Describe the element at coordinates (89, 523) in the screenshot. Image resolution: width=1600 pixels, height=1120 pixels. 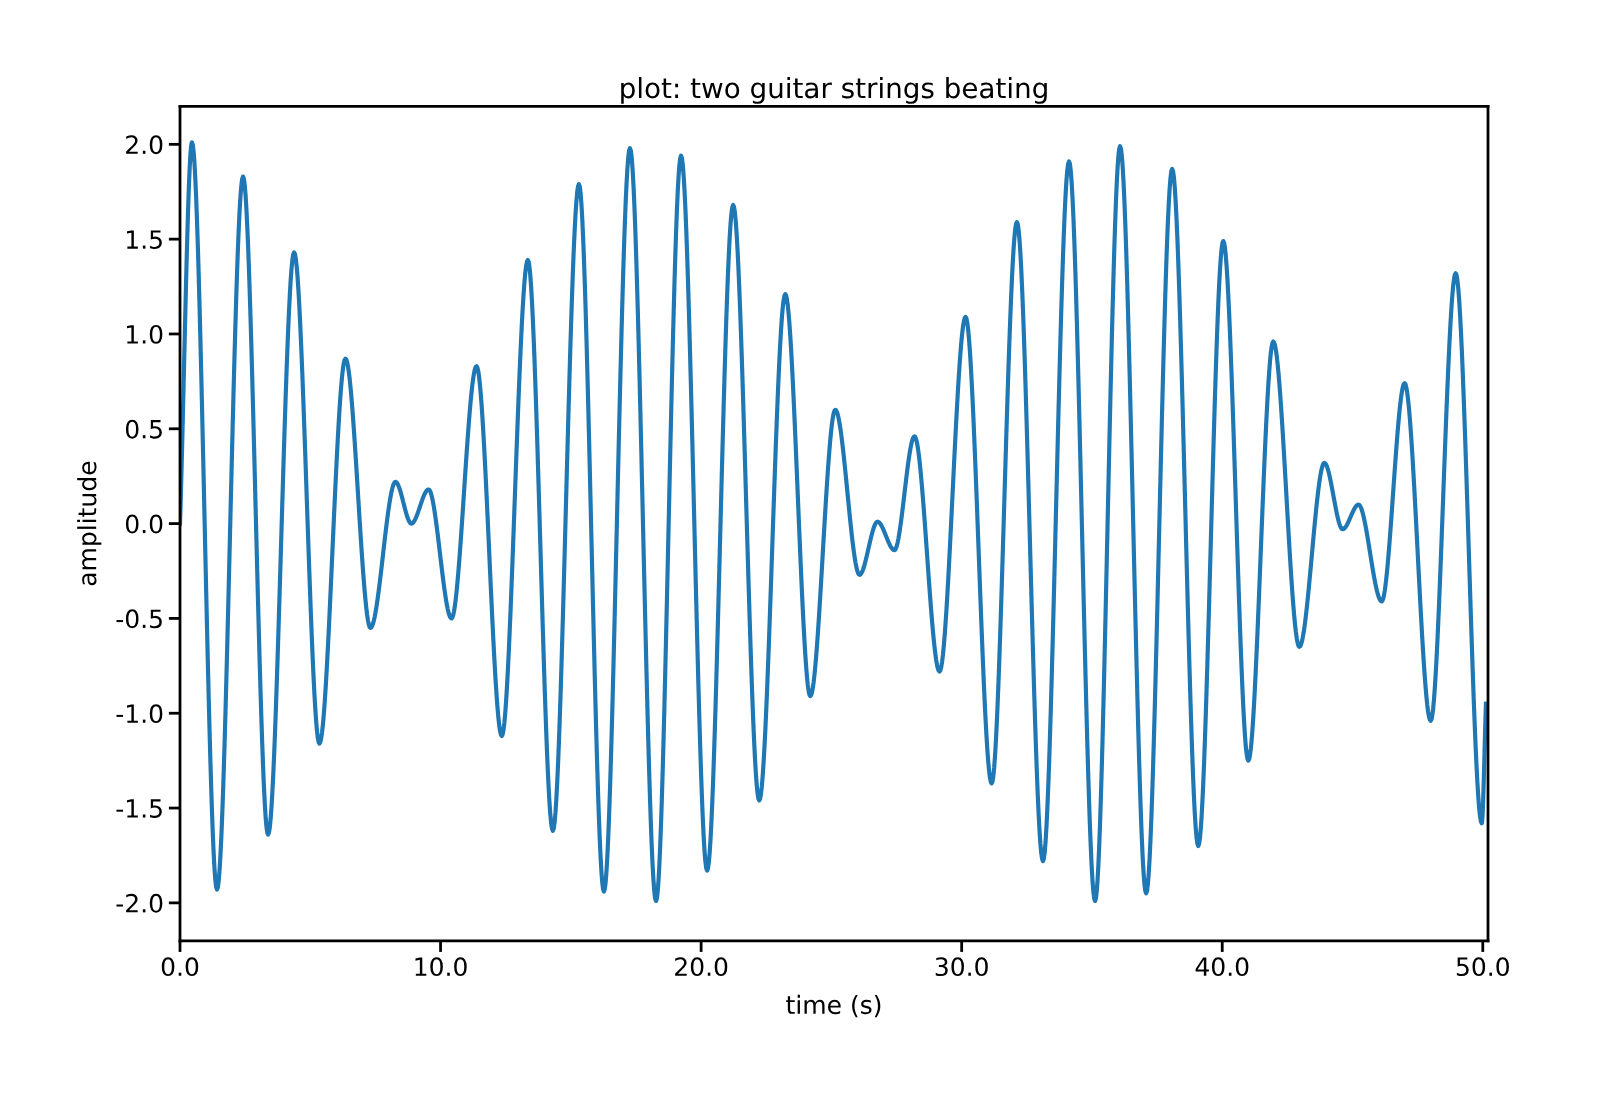
I see `y-axis-title: amplitude` at that location.